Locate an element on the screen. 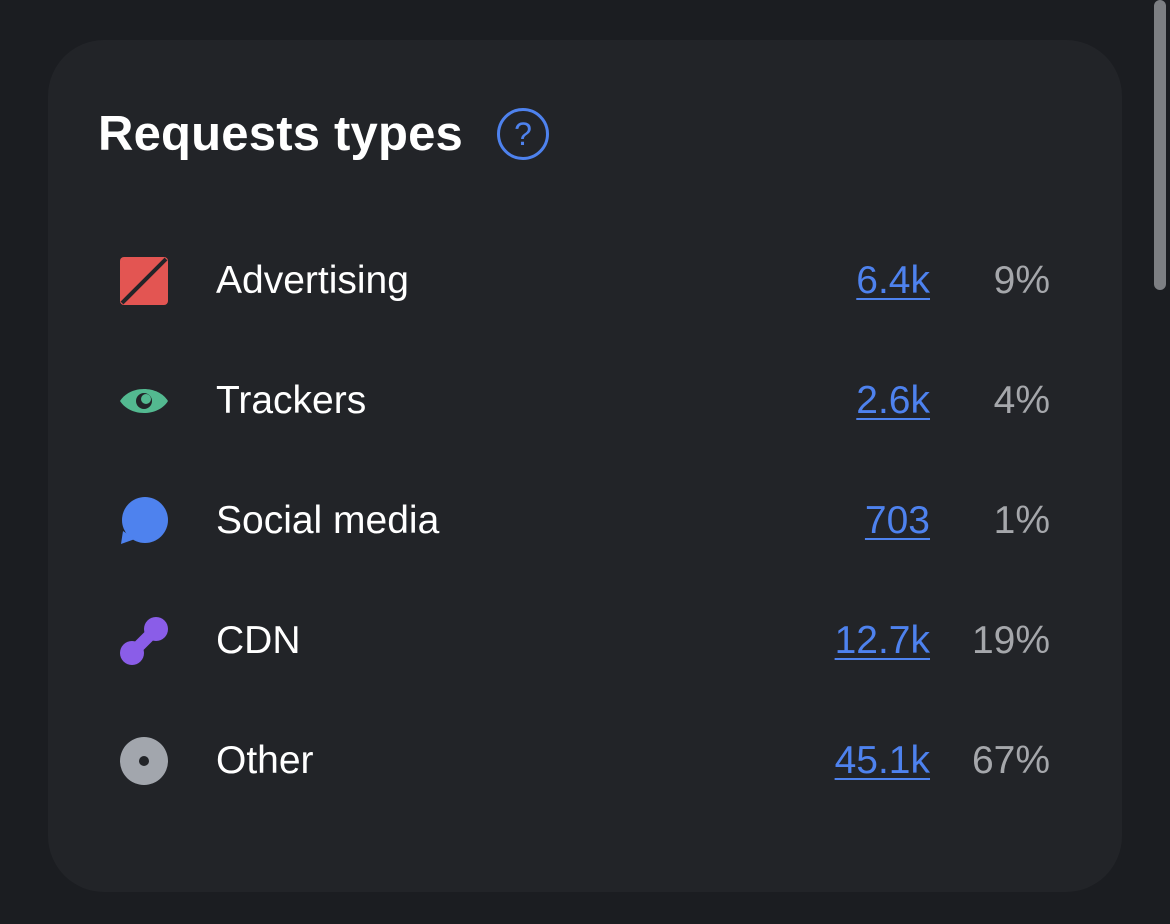 The image size is (1170, 924). row-count-link: 703 is located at coordinates (897, 520).